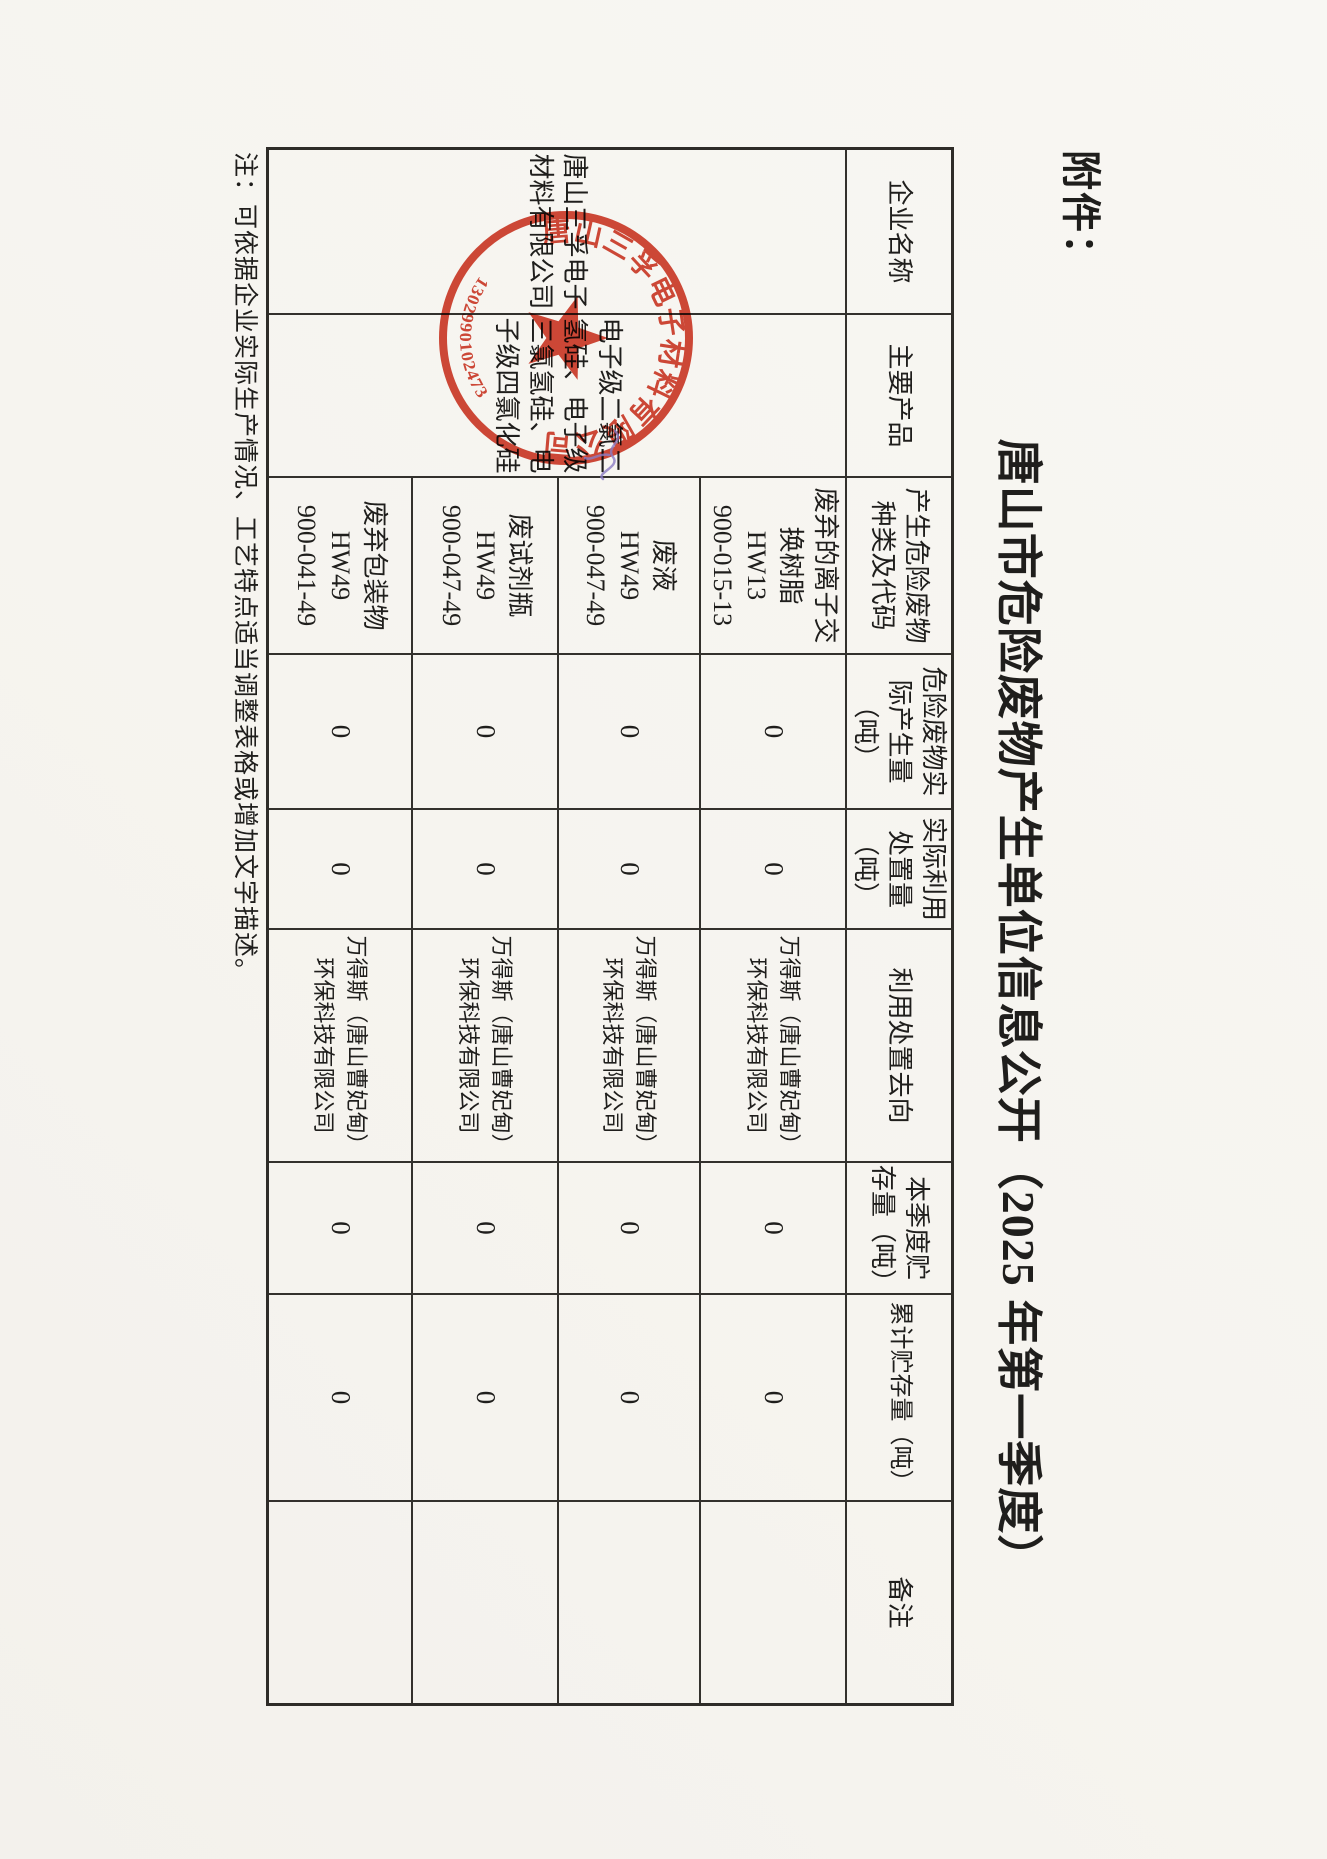 The image size is (1327, 1859). What do you see at coordinates (484, 732) in the screenshot?
I see `cell-produced-row3: 0` at bounding box center [484, 732].